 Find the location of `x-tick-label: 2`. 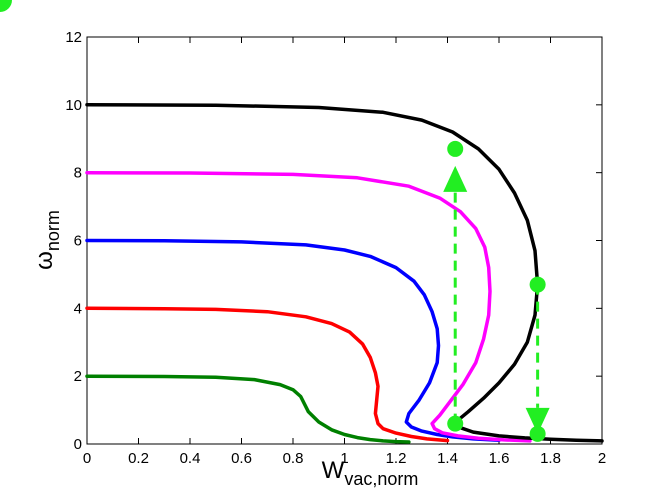

x-tick-label: 2 is located at coordinates (602, 458).